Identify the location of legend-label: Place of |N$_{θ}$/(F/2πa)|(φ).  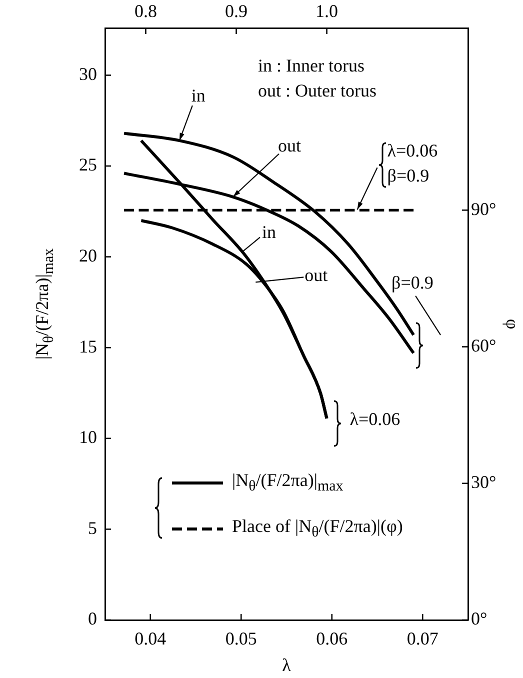
(317, 529).